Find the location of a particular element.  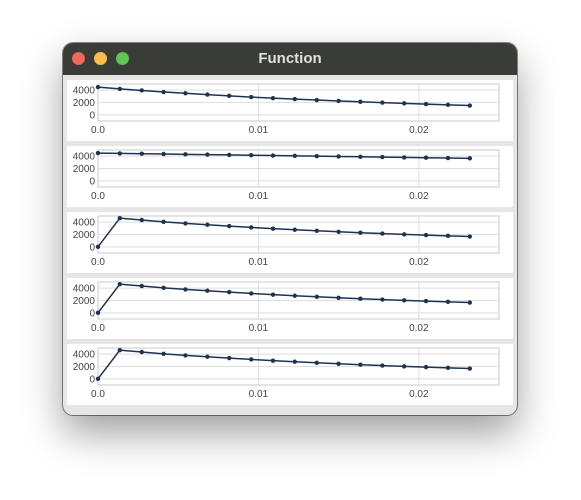

minimize-button is located at coordinates (100, 58).